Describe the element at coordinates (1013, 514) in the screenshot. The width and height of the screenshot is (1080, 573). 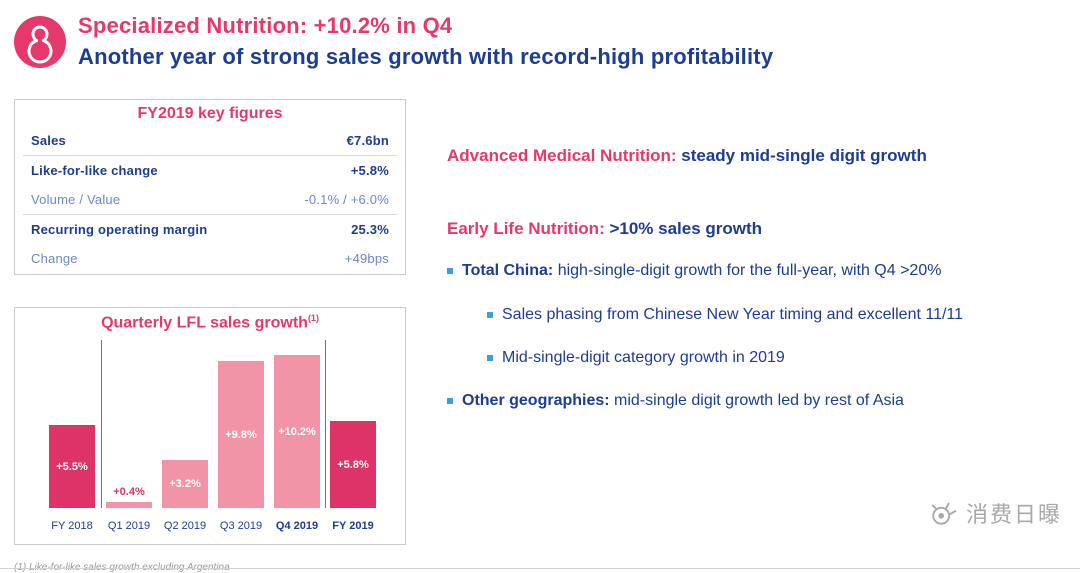
I see `watermark-text: 消费日曝` at that location.